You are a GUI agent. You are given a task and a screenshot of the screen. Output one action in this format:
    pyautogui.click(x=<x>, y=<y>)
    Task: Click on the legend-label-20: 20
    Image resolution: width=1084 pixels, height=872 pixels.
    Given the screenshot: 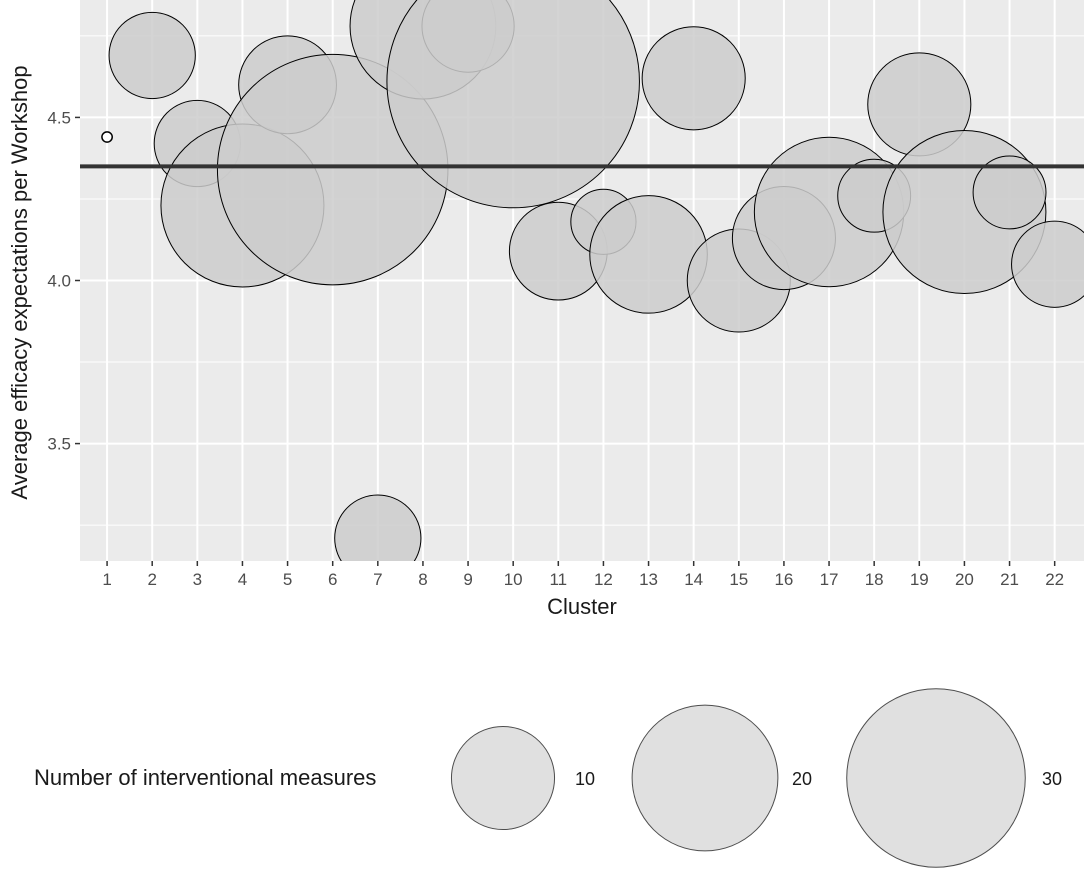 What is the action you would take?
    pyautogui.click(x=802, y=779)
    